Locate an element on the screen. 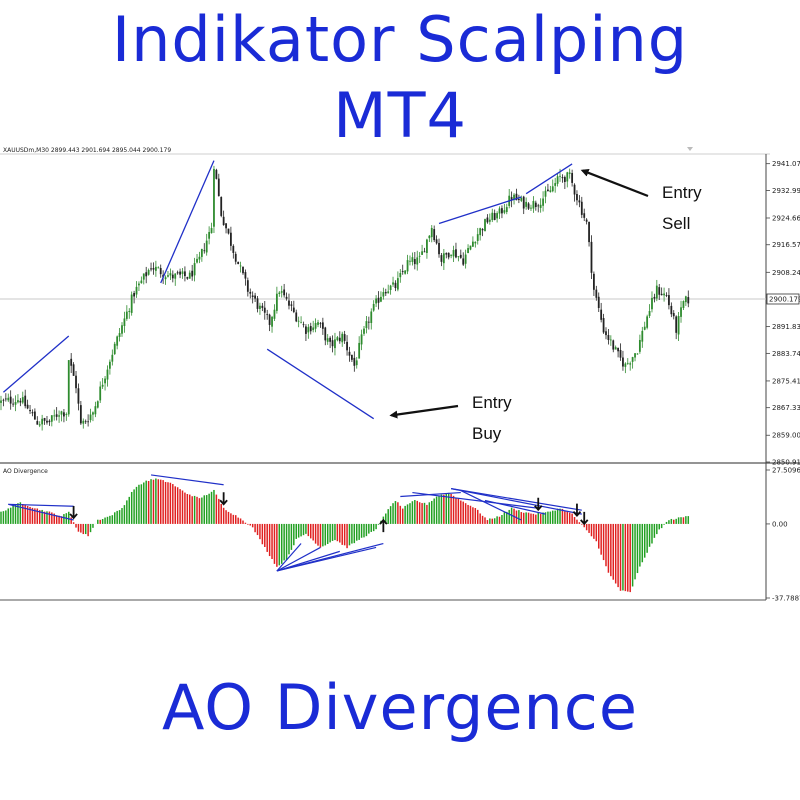 This screenshot has height=800, width=800. ao-axis-ticks: 27.5096 0.00 -37.7887 is located at coordinates (783, 535).